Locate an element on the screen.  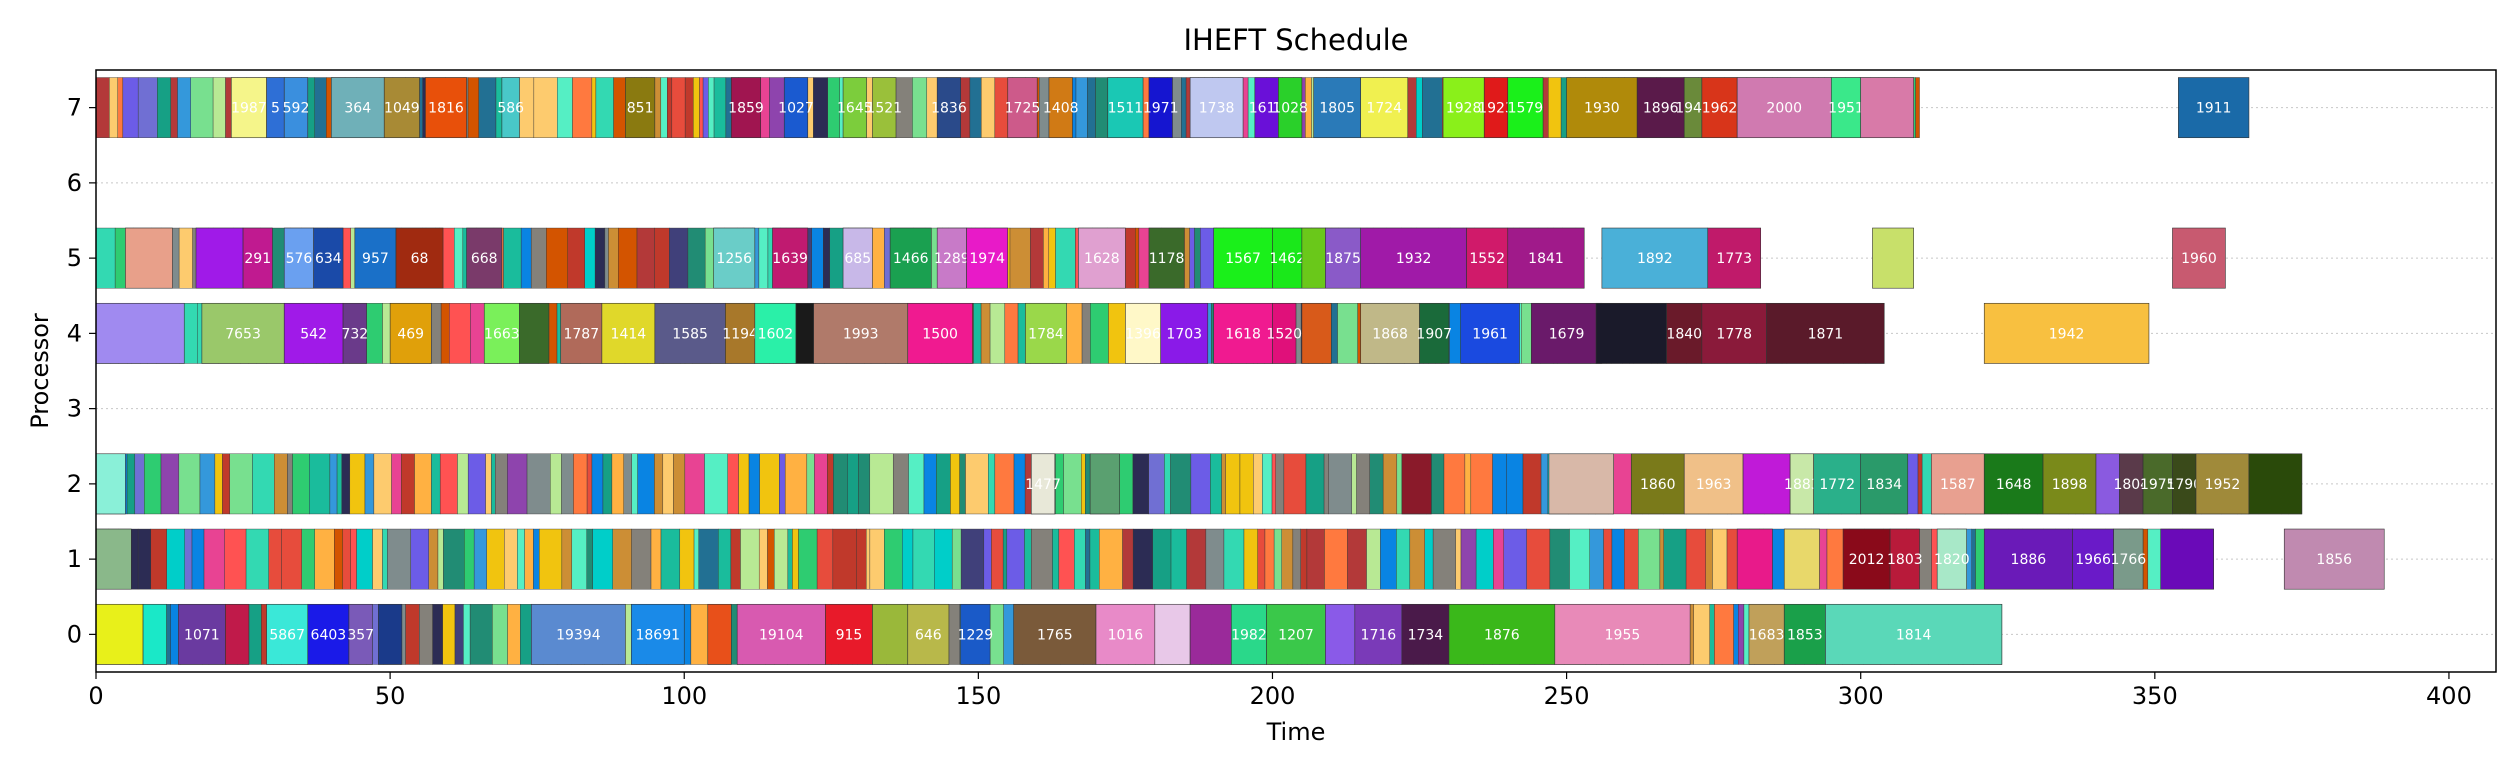
x-tick-label: 250 is located at coordinates (1567, 696).